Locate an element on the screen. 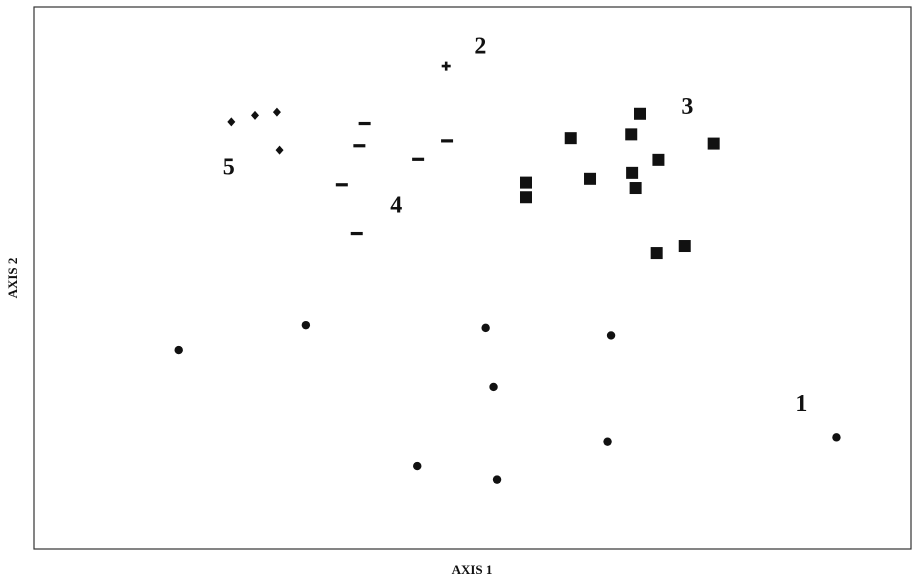 This screenshot has height=581, width=915. group-label-2: 2 is located at coordinates (480, 47).